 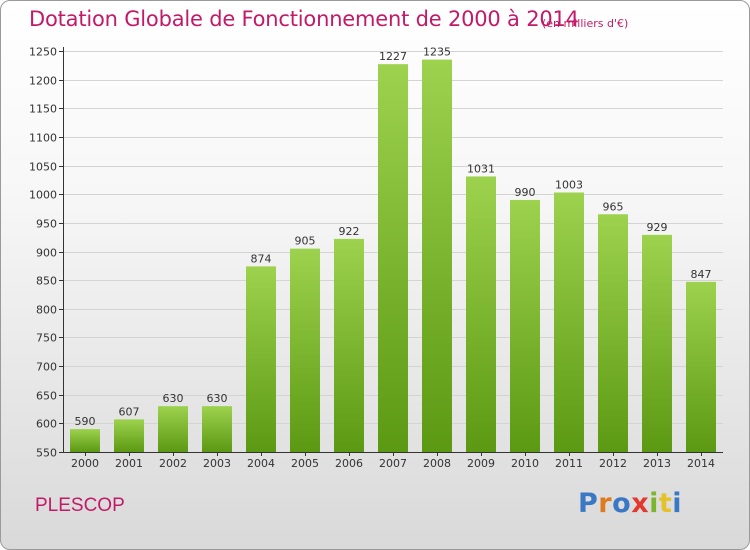 What do you see at coordinates (305, 241) in the screenshot?
I see `data-label: 905` at bounding box center [305, 241].